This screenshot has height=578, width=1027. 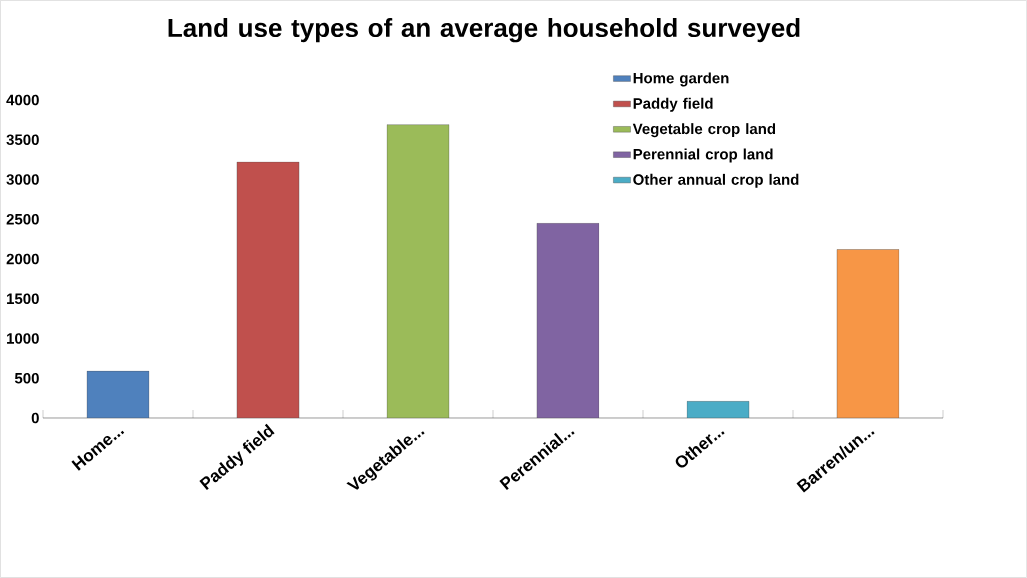 I want to click on y-tick-label: 2000, so click(x=22, y=259).